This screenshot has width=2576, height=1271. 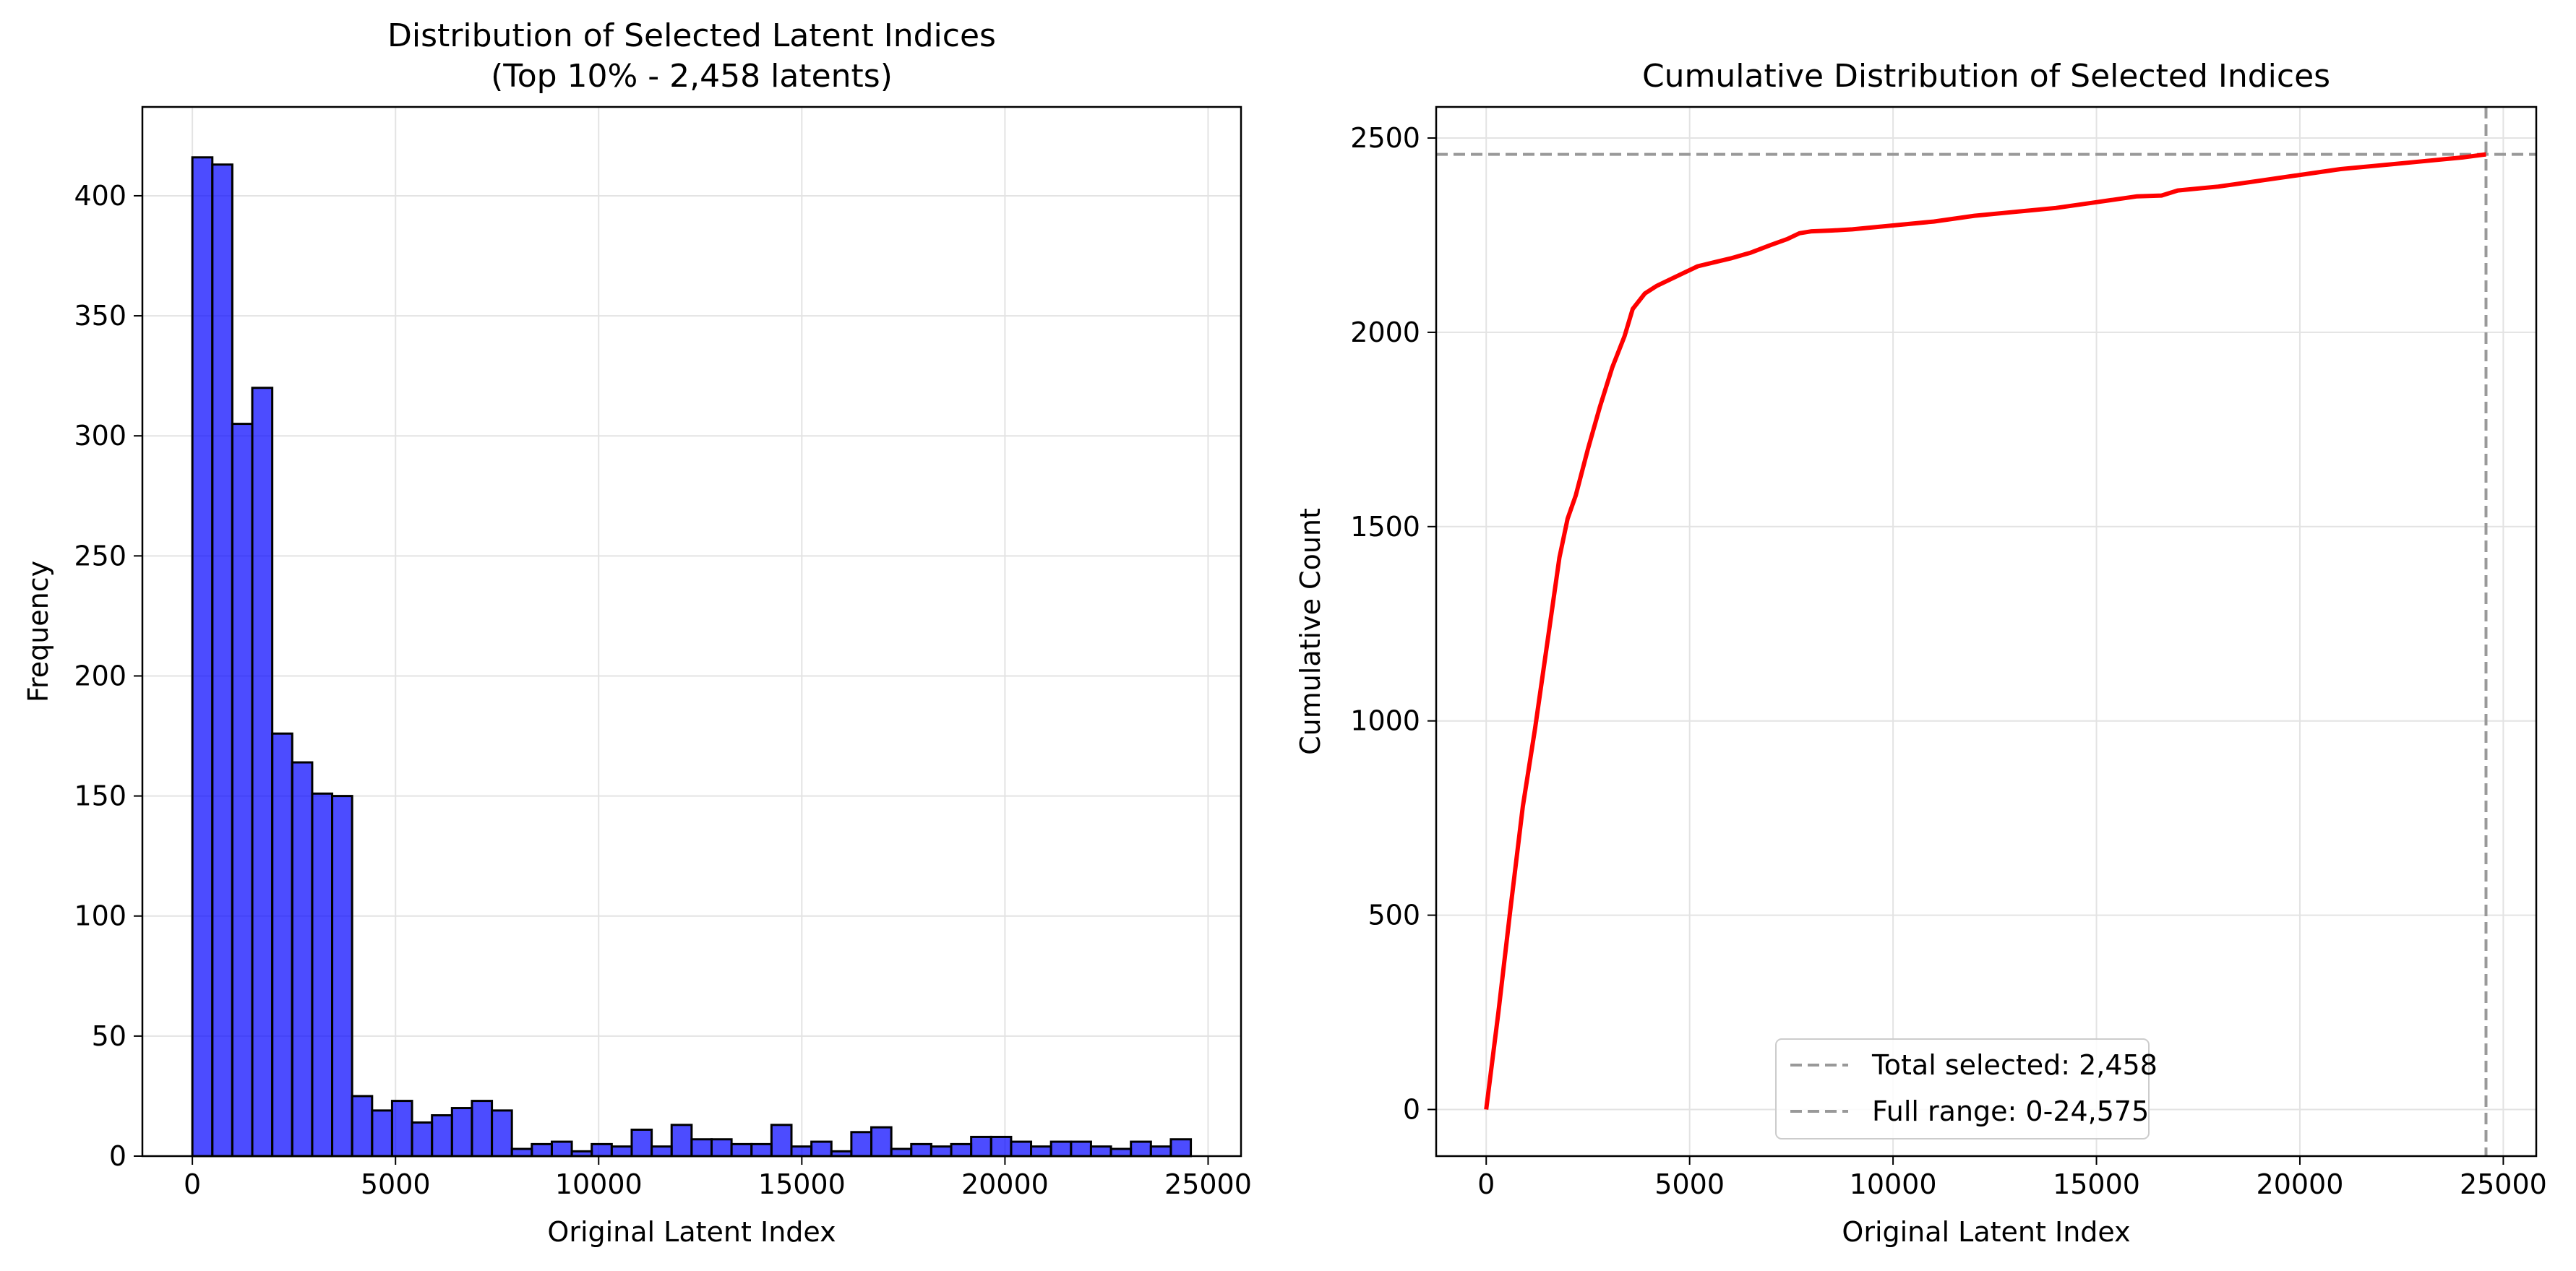 What do you see at coordinates (599, 1184) in the screenshot?
I see `histogram-x-tick-label: 10000` at bounding box center [599, 1184].